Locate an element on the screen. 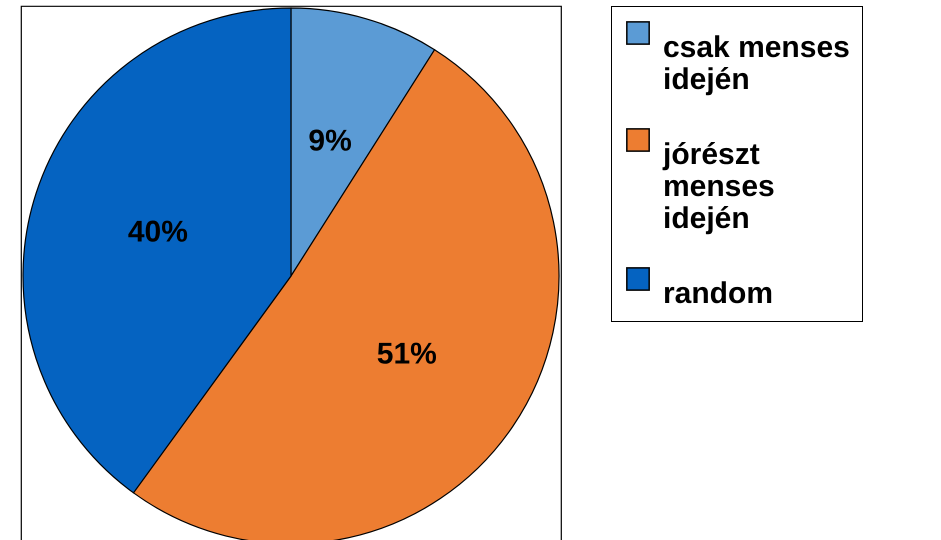 The image size is (941, 540). legend-label: jórészt menses idején is located at coordinates (718, 186).